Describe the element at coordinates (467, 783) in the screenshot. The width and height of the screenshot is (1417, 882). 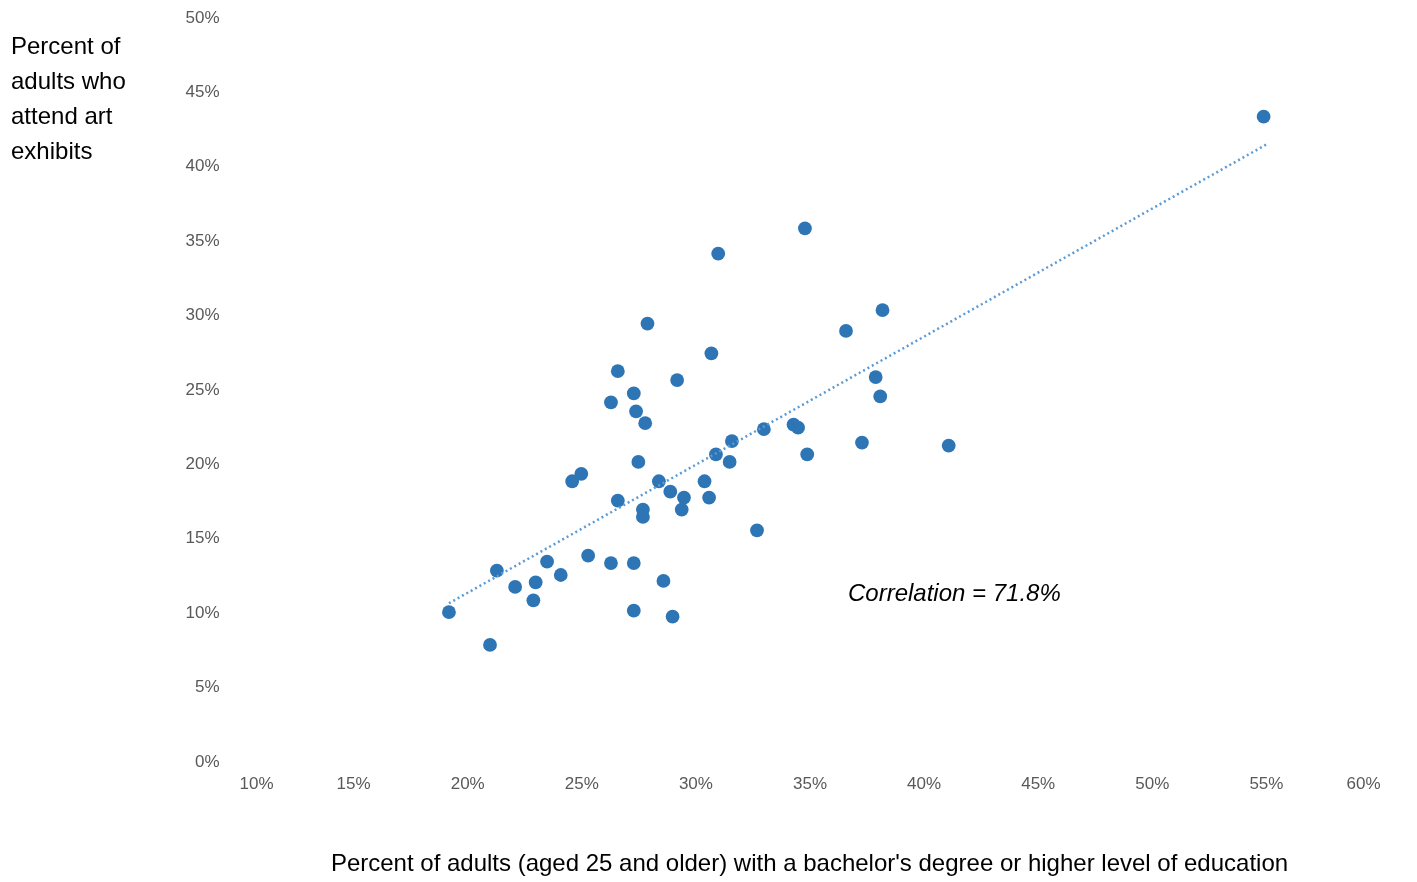
I see `x-tick-label: 20%` at that location.